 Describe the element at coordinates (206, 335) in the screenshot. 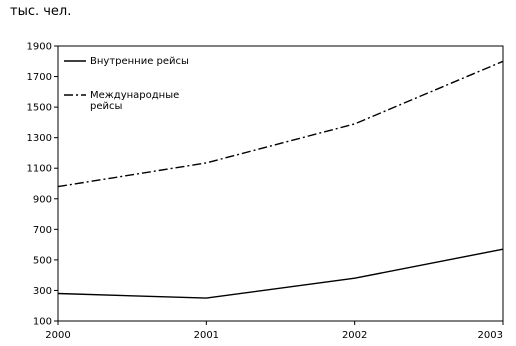

I see `x-tick-label: 2001` at that location.